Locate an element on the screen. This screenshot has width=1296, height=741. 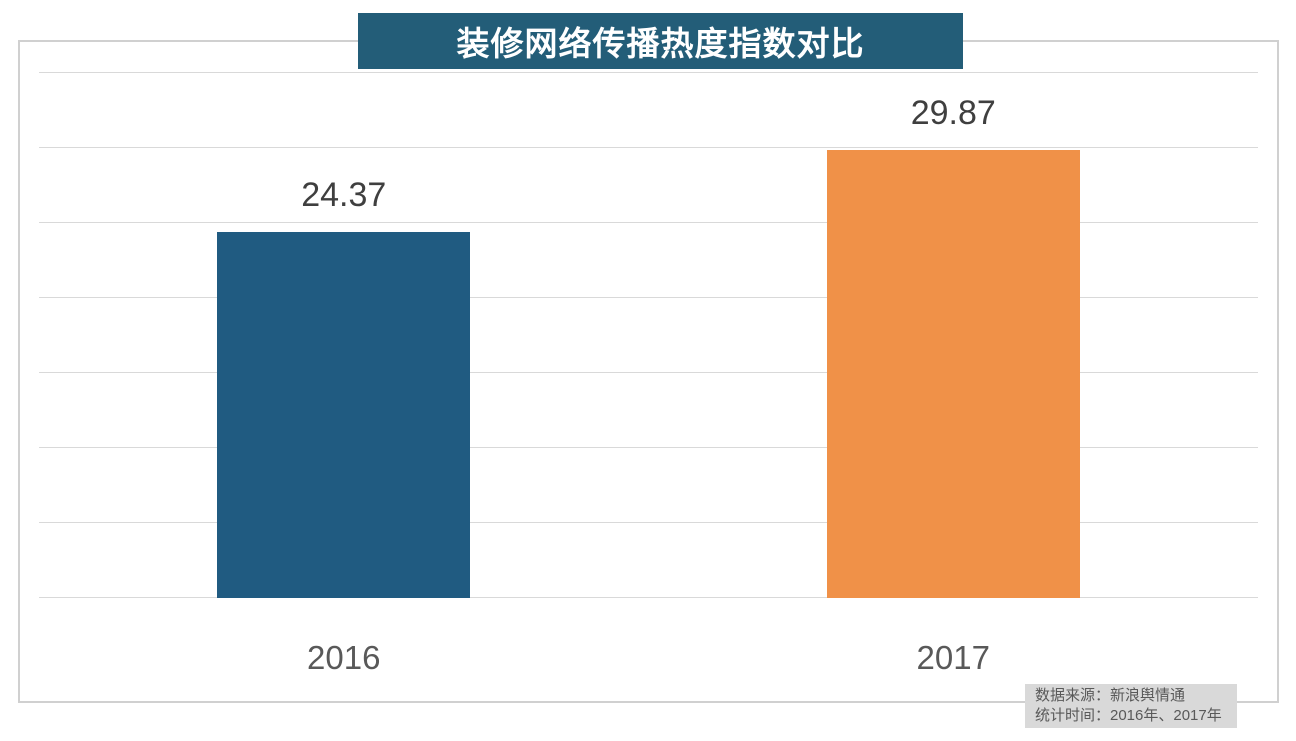
chart-title: 装修网络传播热度指数对比 is located at coordinates (660, 43).